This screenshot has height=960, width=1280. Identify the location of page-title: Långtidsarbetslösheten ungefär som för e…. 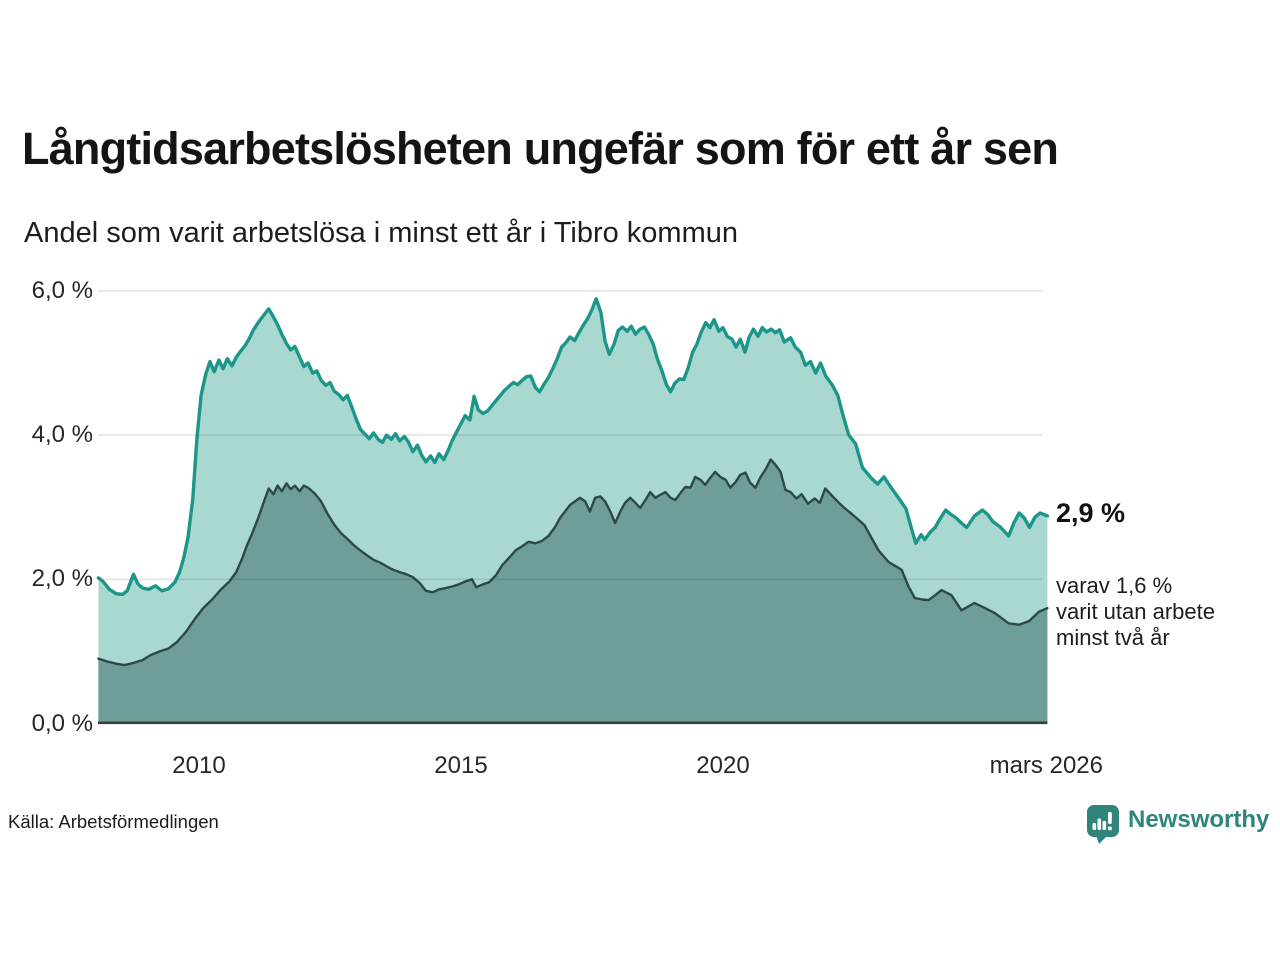
(540, 148).